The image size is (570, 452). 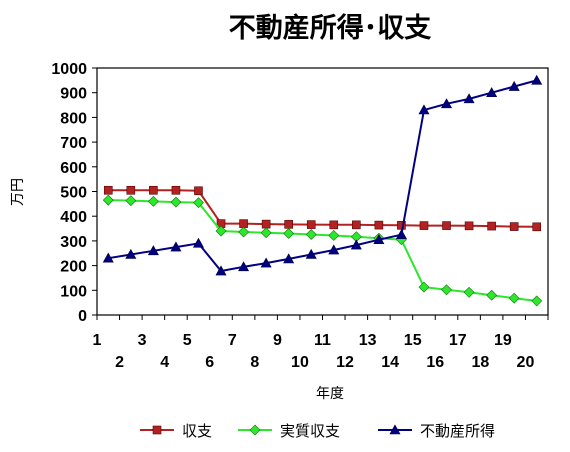 What do you see at coordinates (503, 340) in the screenshot?
I see `x-tick-label: 19` at bounding box center [503, 340].